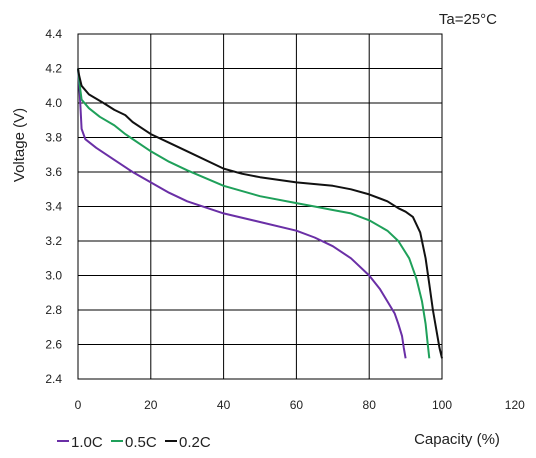 Image resolution: width=536 pixels, height=458 pixels. What do you see at coordinates (53, 379) in the screenshot?
I see `y-tick-label: 2.4` at bounding box center [53, 379].